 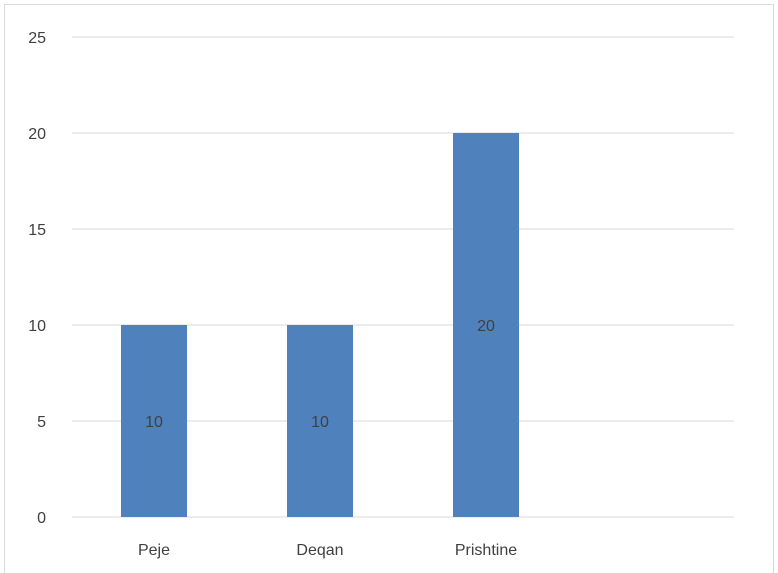 What do you see at coordinates (37, 230) in the screenshot?
I see `y-tick-label: 15` at bounding box center [37, 230].